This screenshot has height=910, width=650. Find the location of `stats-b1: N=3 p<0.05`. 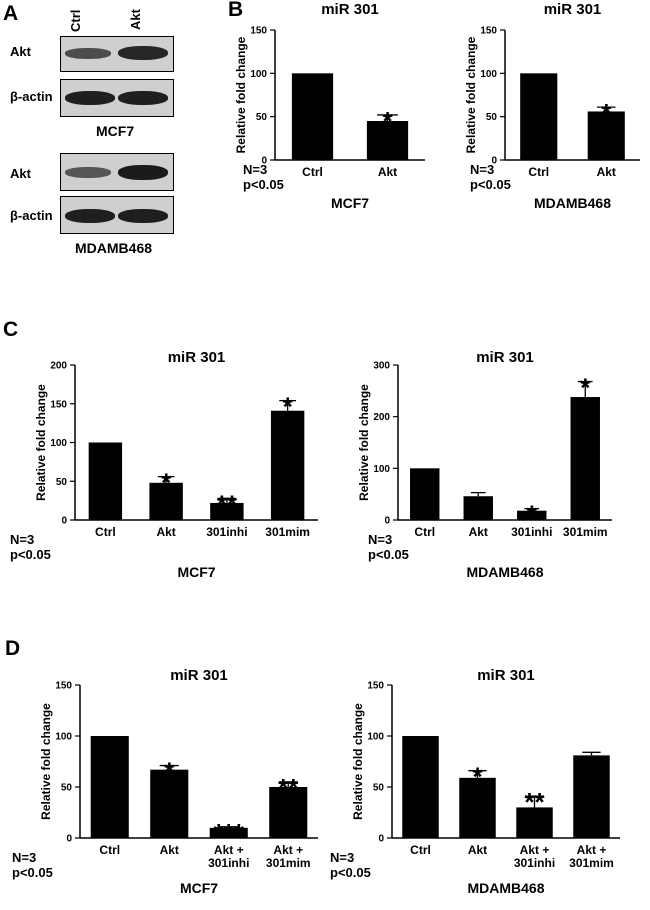

stats-b1: N=3 p<0.05 is located at coordinates (263, 177).